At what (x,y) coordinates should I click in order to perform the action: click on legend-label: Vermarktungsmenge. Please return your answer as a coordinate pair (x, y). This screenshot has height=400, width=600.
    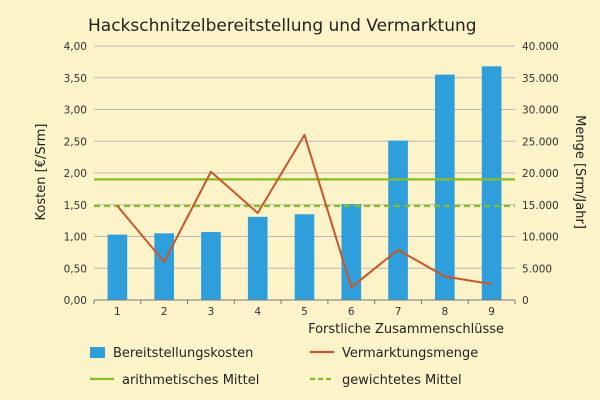
    Looking at the image, I should click on (410, 353).